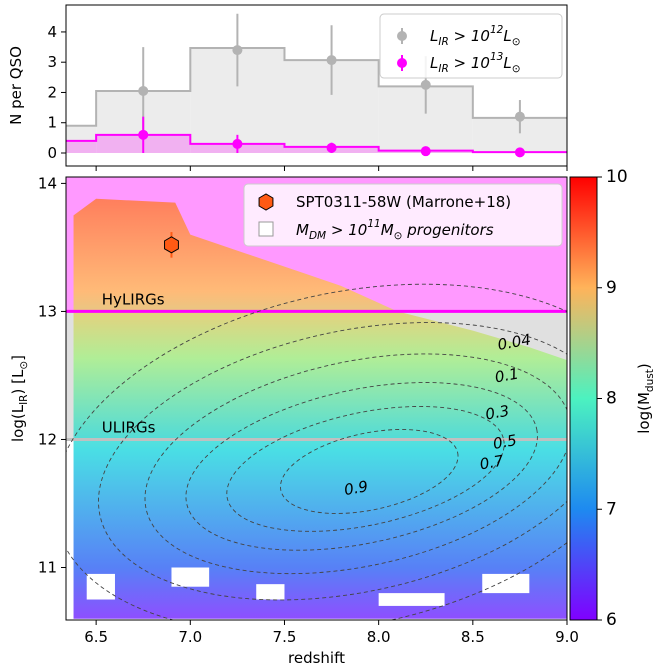 The height and width of the screenshot is (669, 660). What do you see at coordinates (611, 509) in the screenshot?
I see `colorbar-tick-label: 7` at bounding box center [611, 509].